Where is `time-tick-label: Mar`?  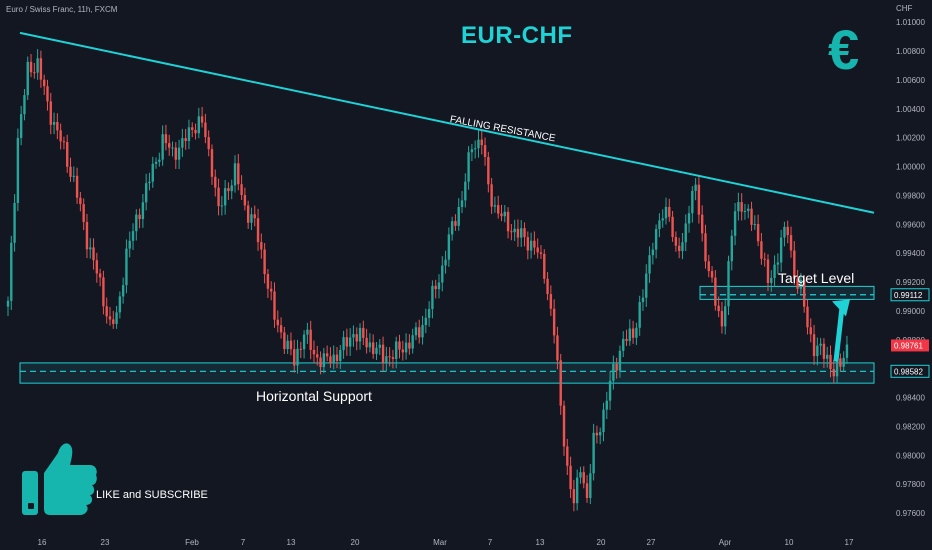
time-tick-label: Mar is located at coordinates (440, 542).